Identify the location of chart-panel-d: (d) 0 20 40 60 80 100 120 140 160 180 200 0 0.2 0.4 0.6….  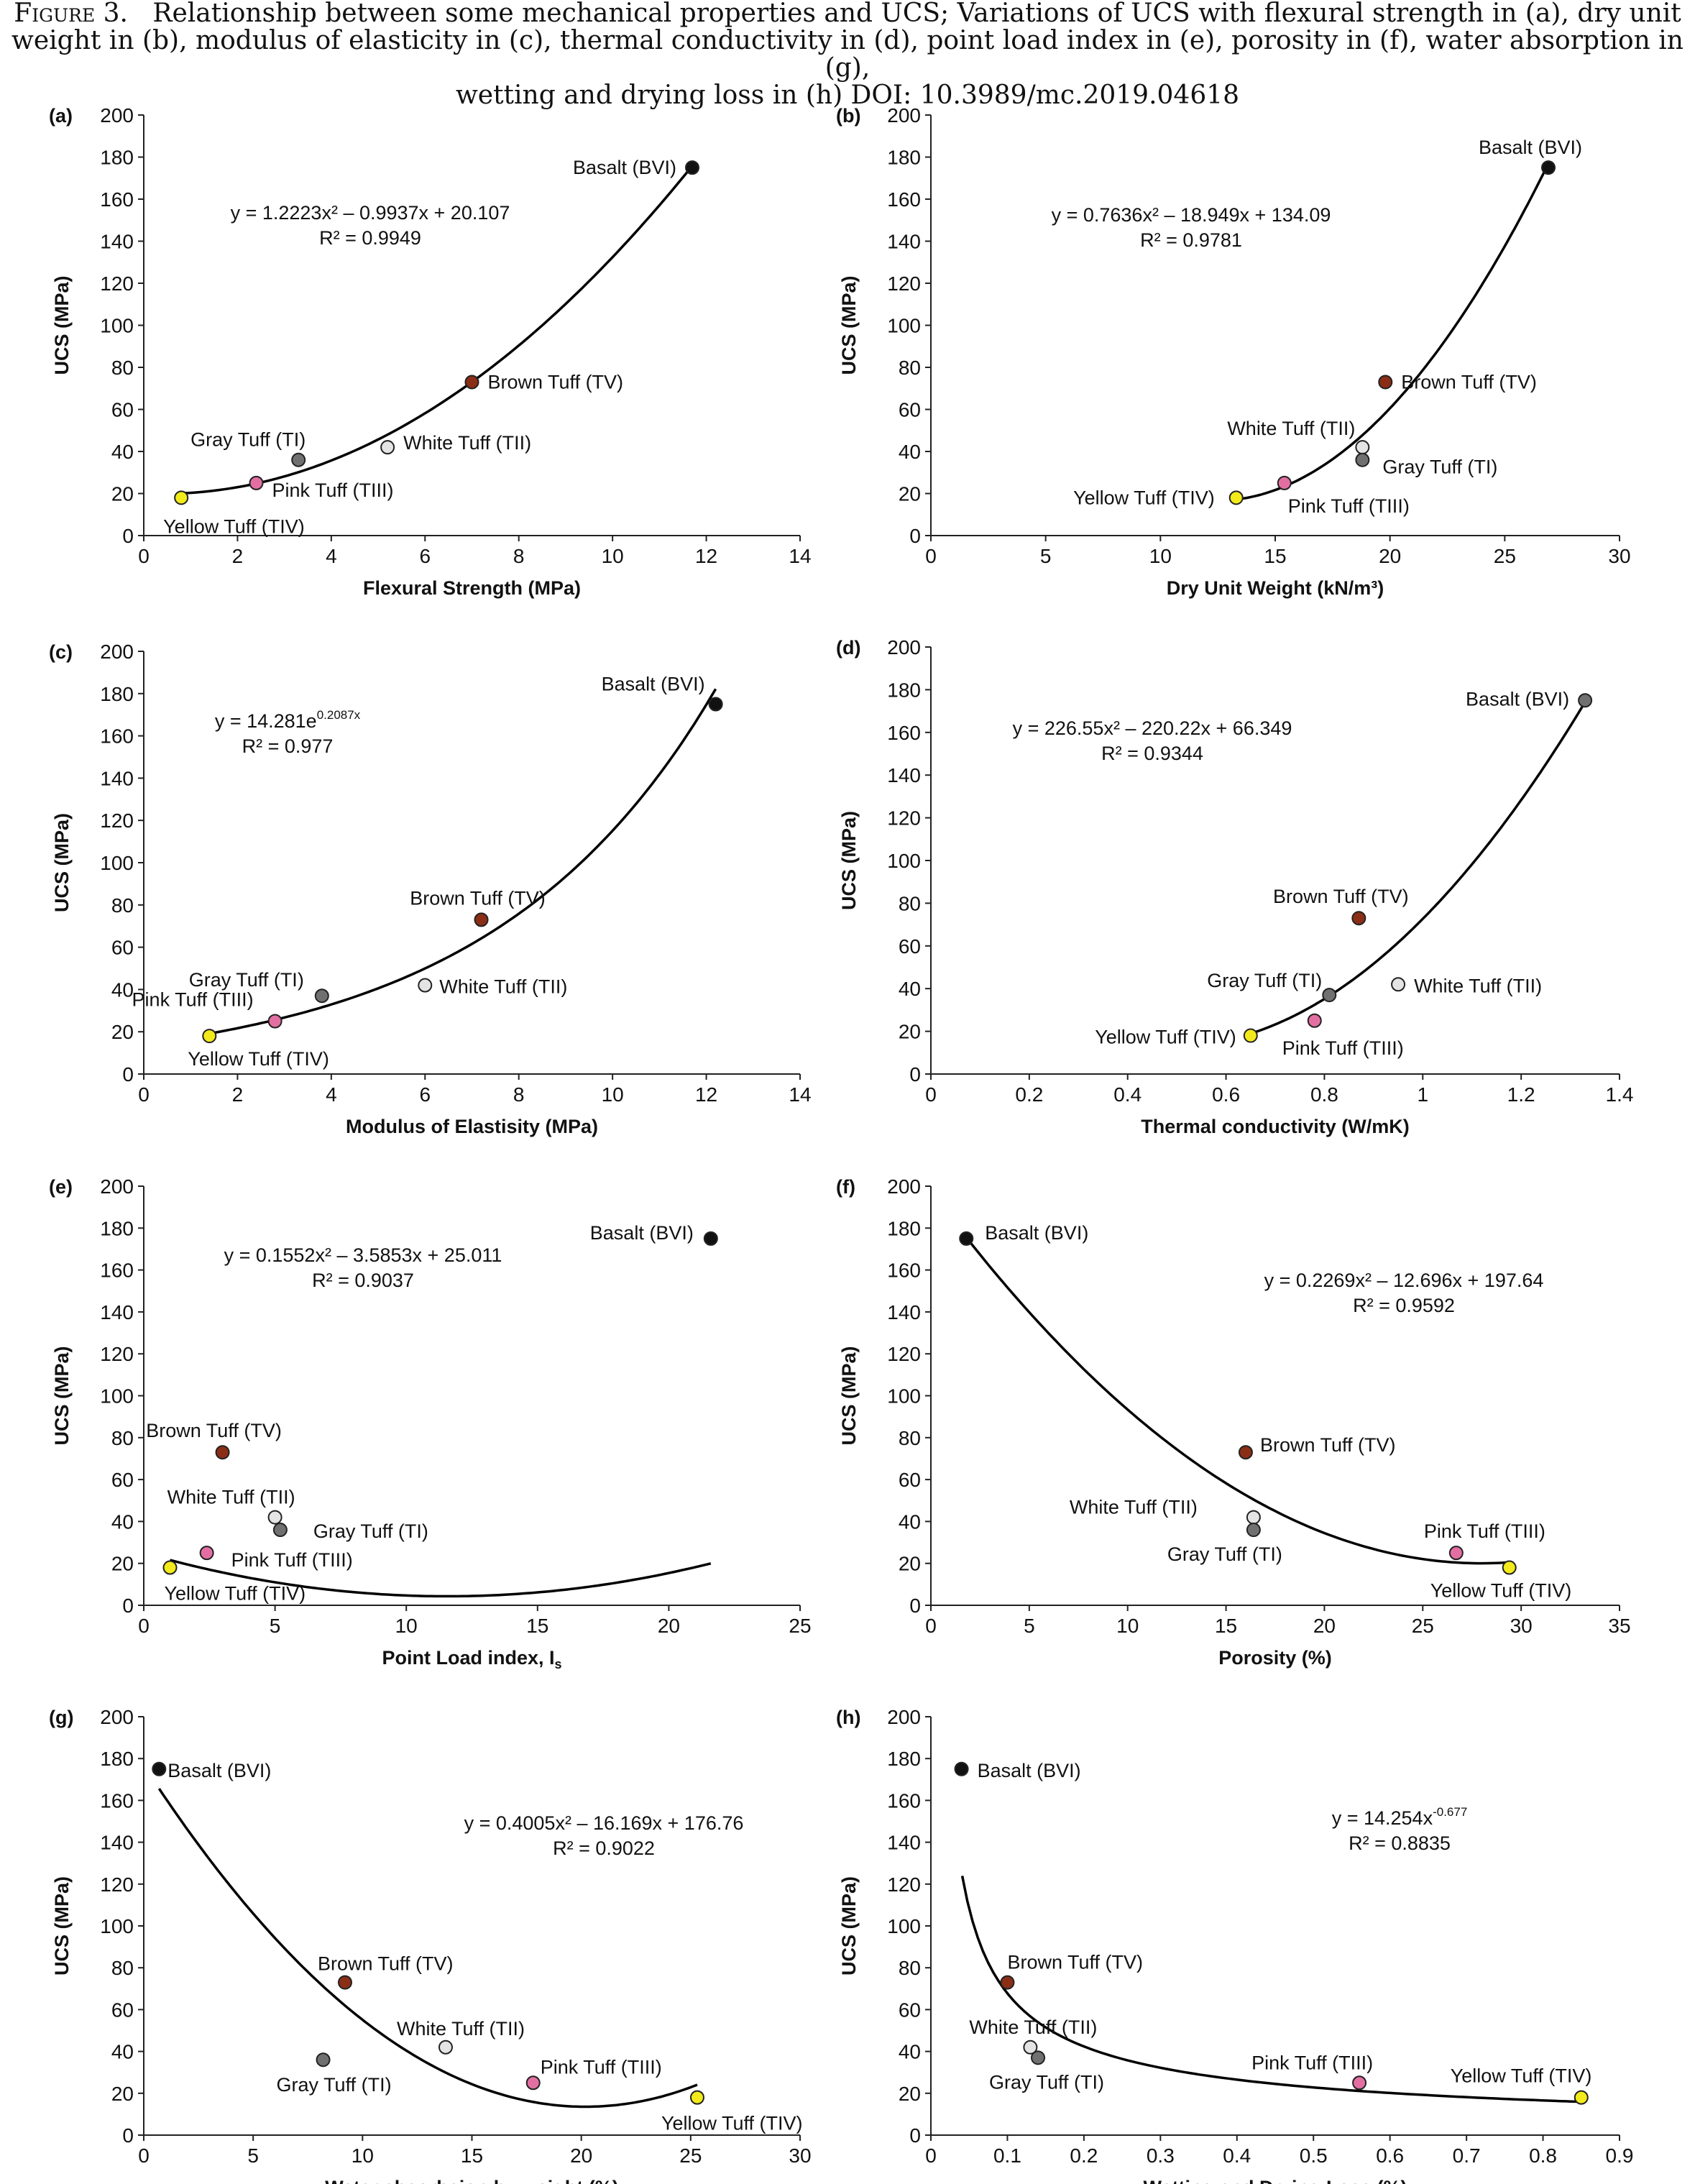
(1234, 886).